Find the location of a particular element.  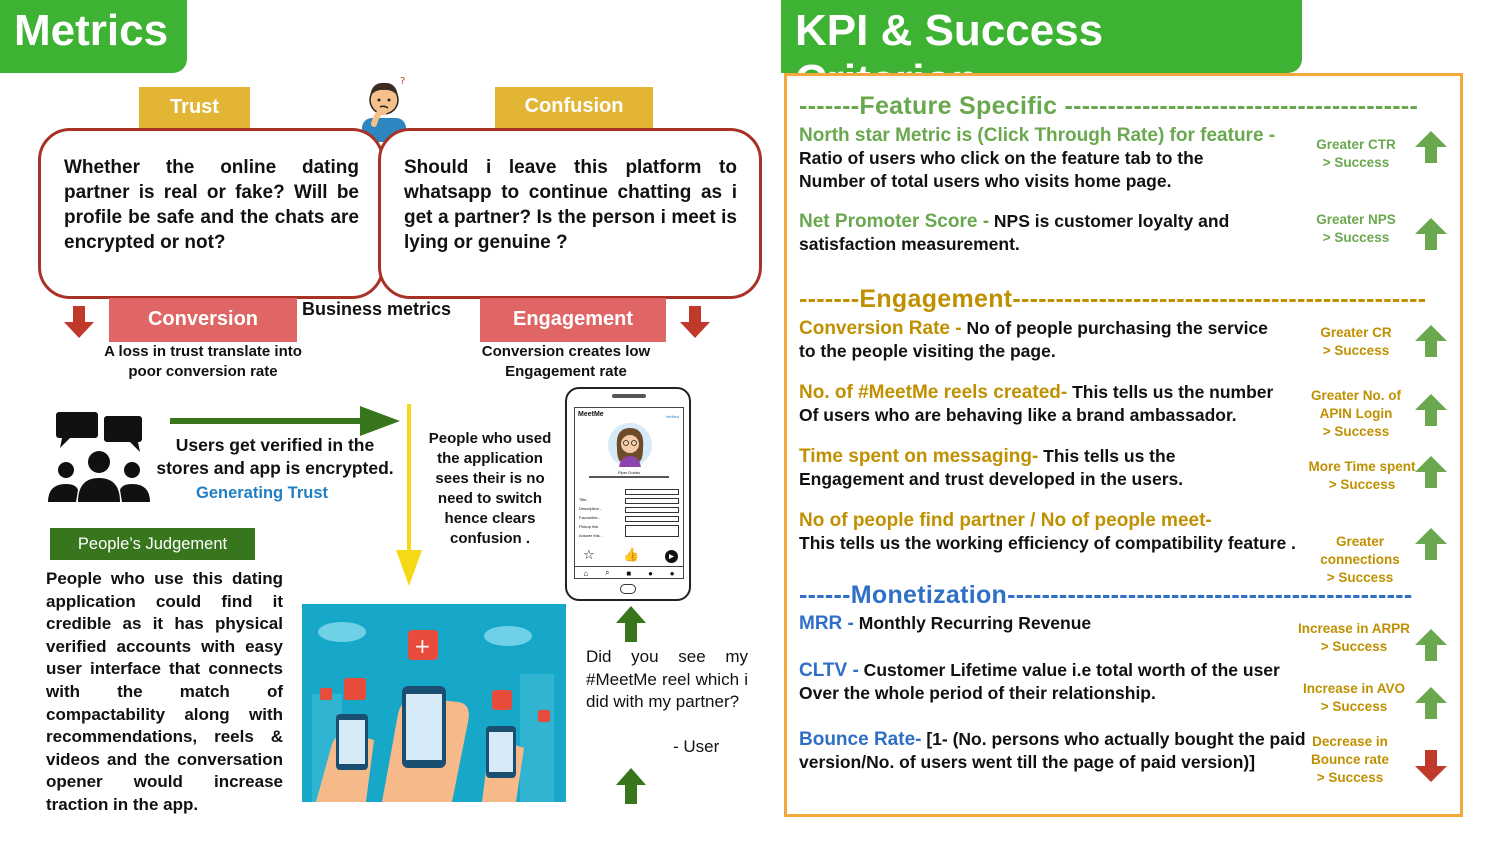

phone-speaker is located at coordinates (629, 396).